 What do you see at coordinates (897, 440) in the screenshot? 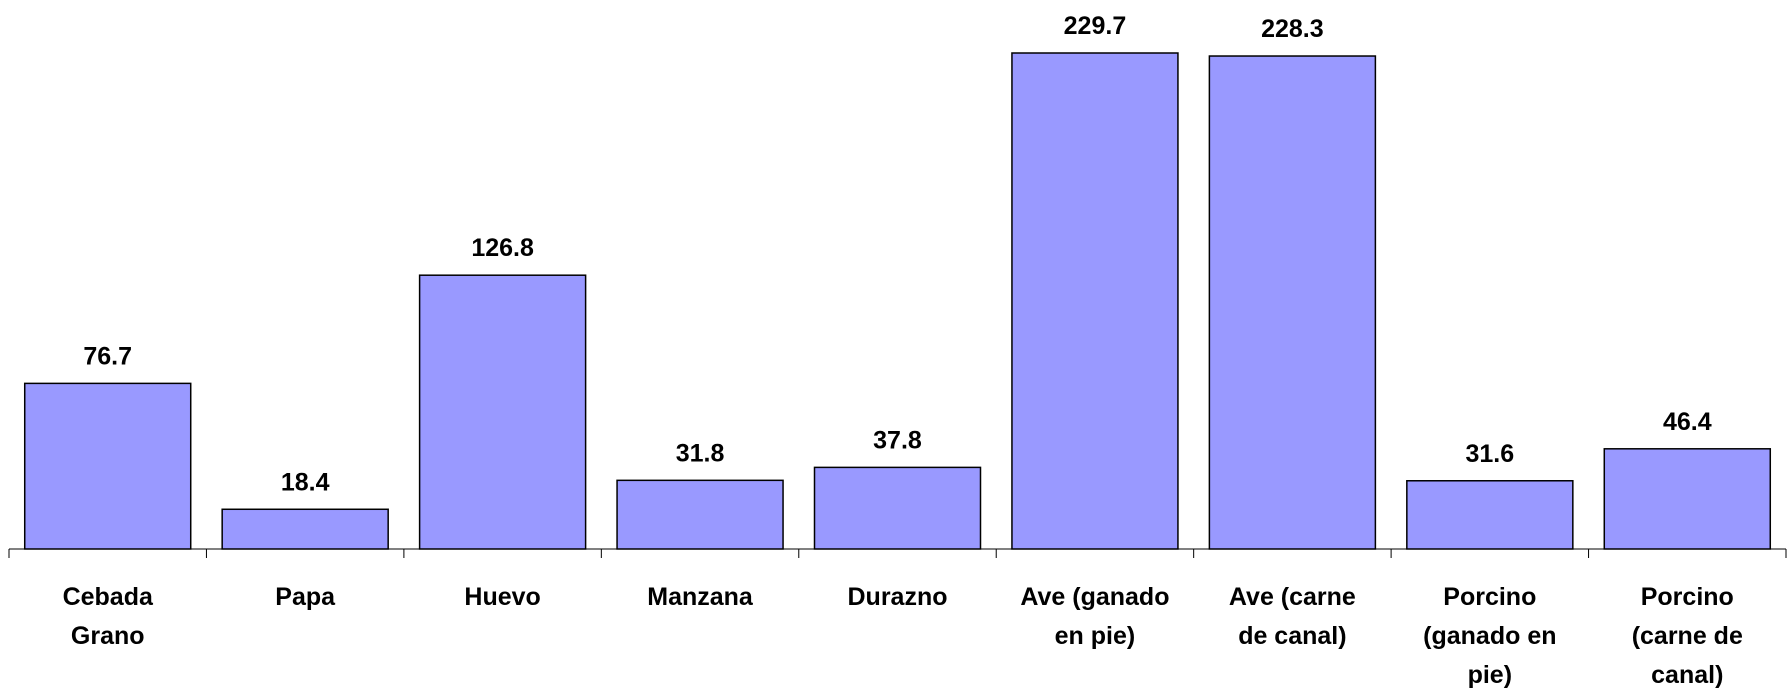
I see `data-label: 37.8` at bounding box center [897, 440].